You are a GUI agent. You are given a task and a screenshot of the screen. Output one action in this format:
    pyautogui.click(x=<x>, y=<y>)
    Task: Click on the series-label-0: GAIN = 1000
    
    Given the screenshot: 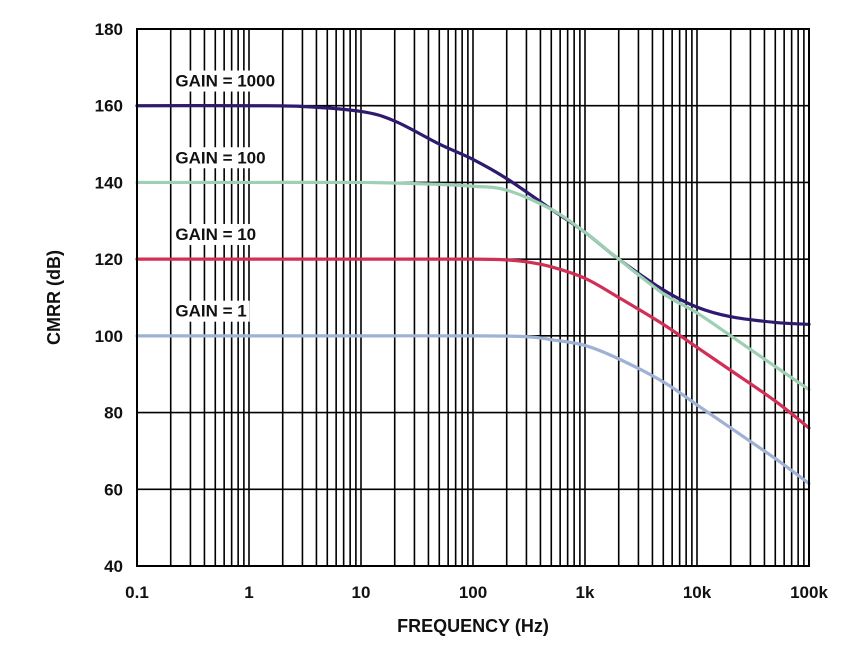 What is the action you would take?
    pyautogui.click(x=225, y=81)
    